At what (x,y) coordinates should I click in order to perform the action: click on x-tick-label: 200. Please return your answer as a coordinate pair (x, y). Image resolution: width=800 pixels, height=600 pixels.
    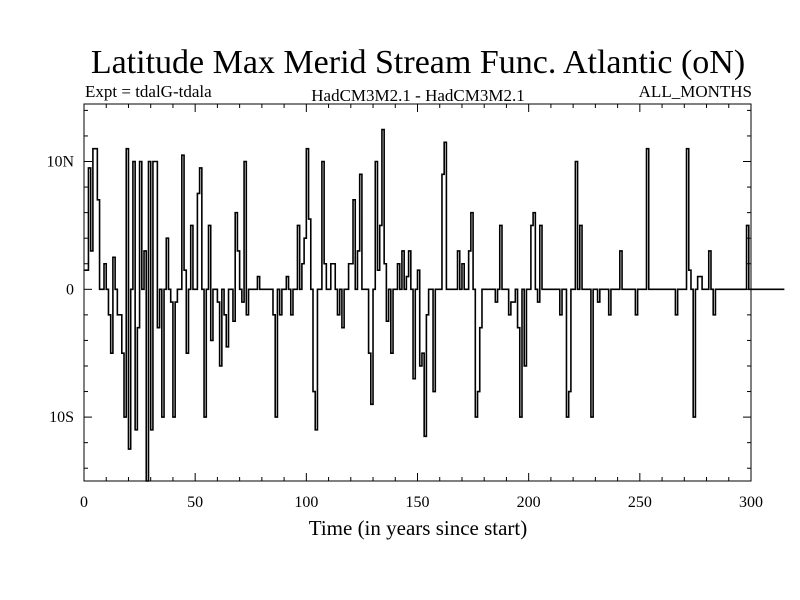
    Looking at the image, I should click on (529, 502).